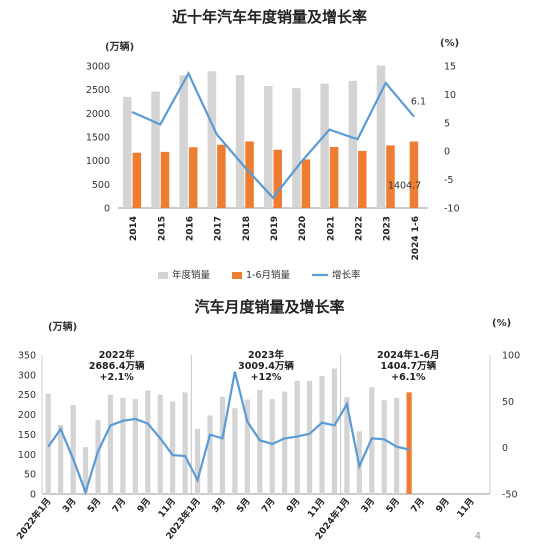 The height and width of the screenshot is (556, 539). Describe the element at coordinates (101, 185) in the screenshot. I see `chart1-left-tick: 500` at that location.